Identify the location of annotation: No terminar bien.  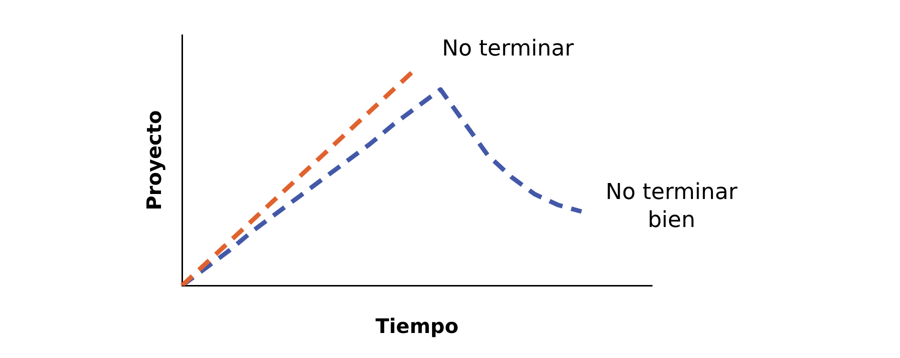
(672, 207).